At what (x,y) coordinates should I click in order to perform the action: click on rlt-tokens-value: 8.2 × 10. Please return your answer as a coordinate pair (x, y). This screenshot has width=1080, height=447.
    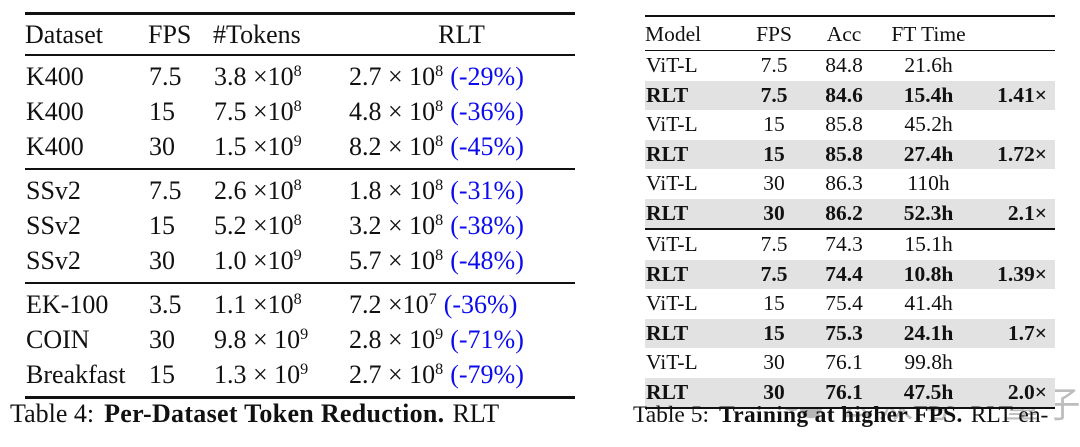
    Looking at the image, I should click on (392, 146).